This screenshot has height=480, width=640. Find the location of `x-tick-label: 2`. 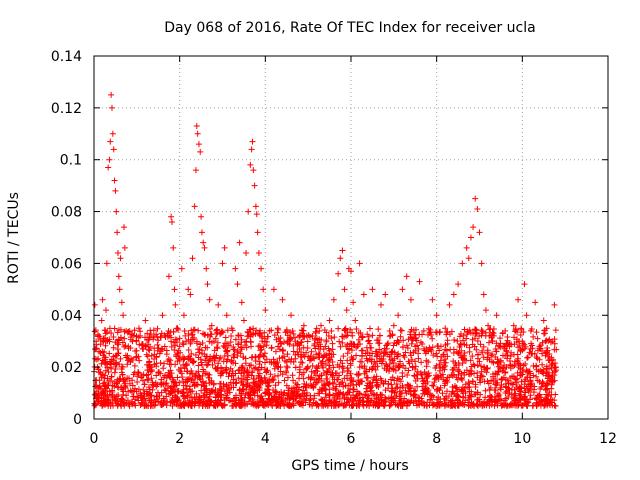

x-tick-label: 2 is located at coordinates (179, 439).